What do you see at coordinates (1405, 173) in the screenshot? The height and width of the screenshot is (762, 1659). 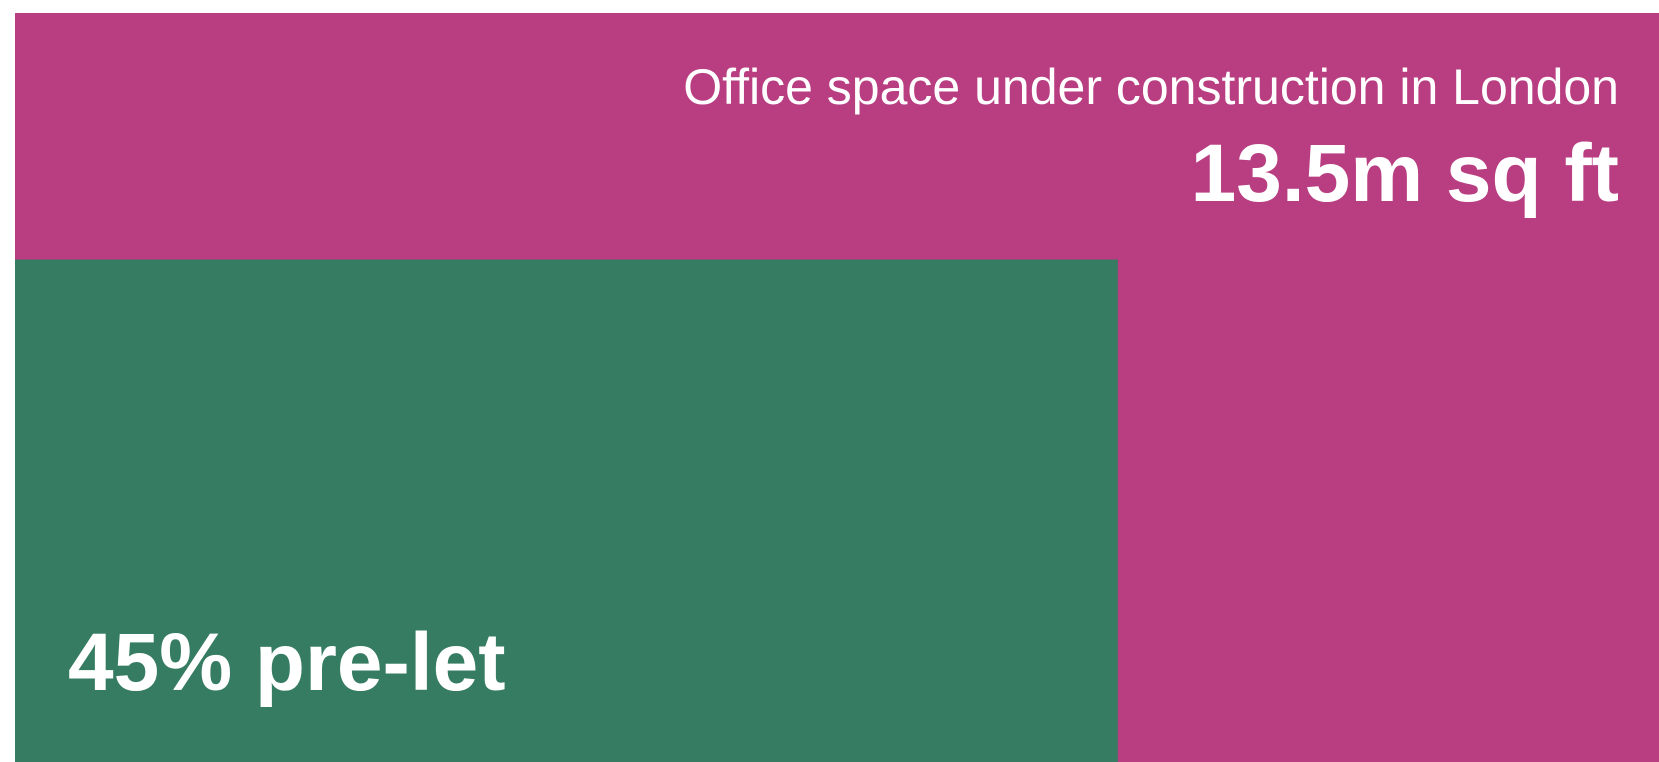 I see `total-label: 13.5m sq ft` at bounding box center [1405, 173].